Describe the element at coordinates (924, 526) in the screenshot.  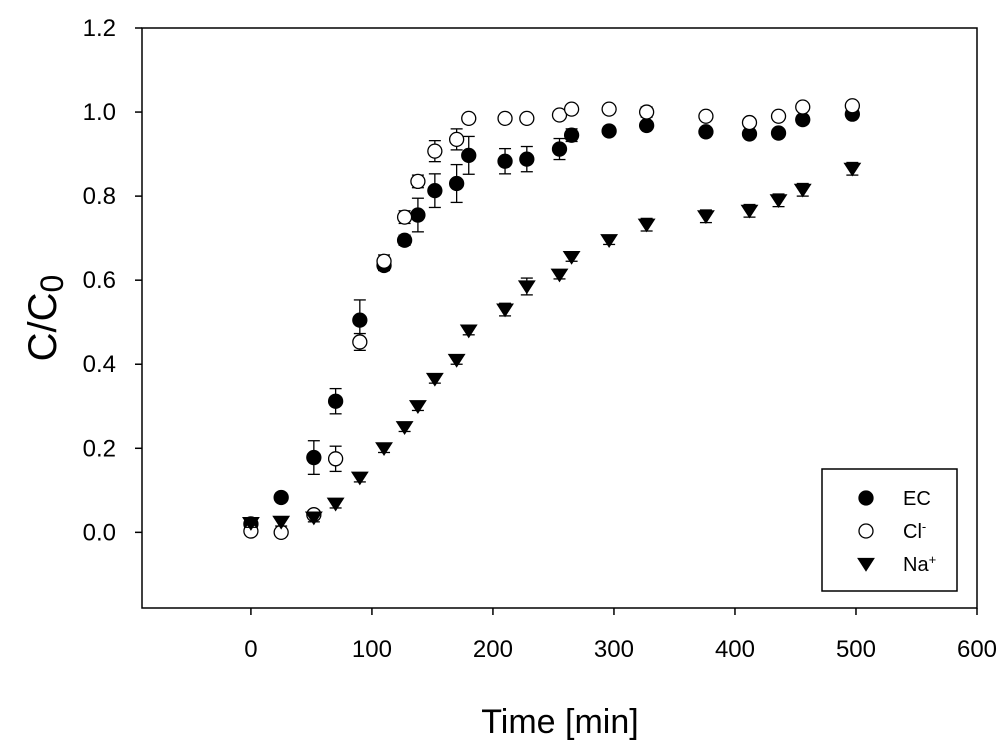
I see `legend-label-superscript: -` at that location.